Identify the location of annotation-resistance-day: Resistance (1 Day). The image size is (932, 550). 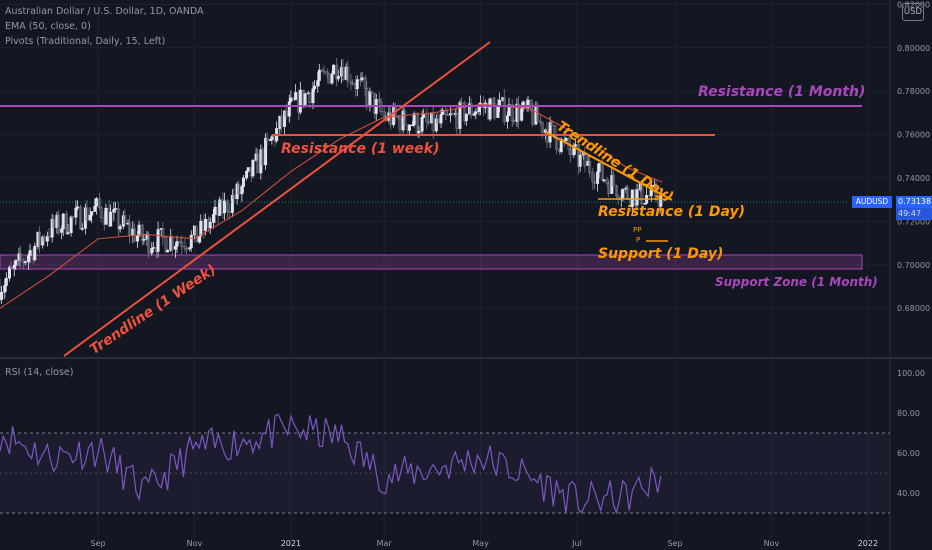
(671, 212).